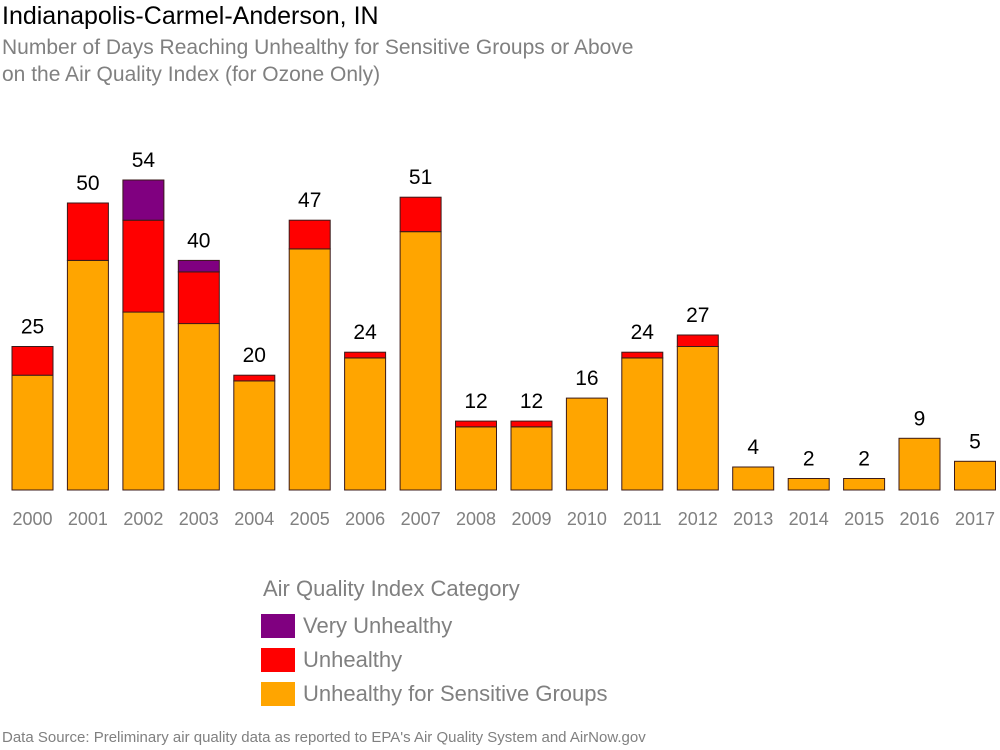  Describe the element at coordinates (309, 200) in the screenshot. I see `data-label-2005: 47` at that location.